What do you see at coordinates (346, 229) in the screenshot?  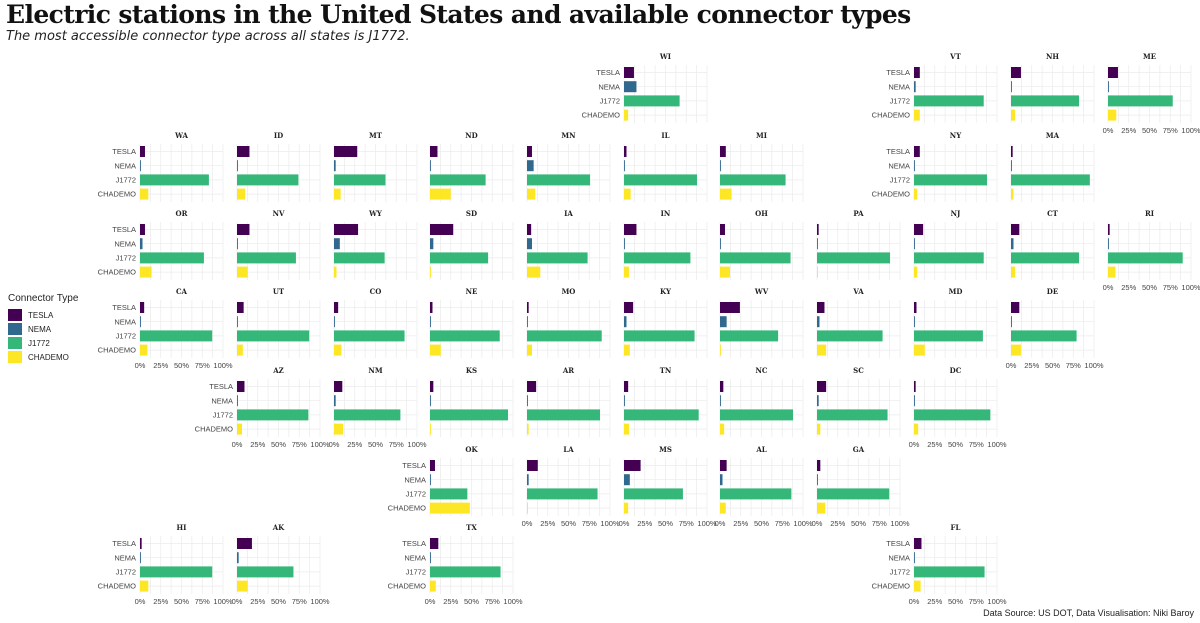 I see `bar-wy-tesla` at bounding box center [346, 229].